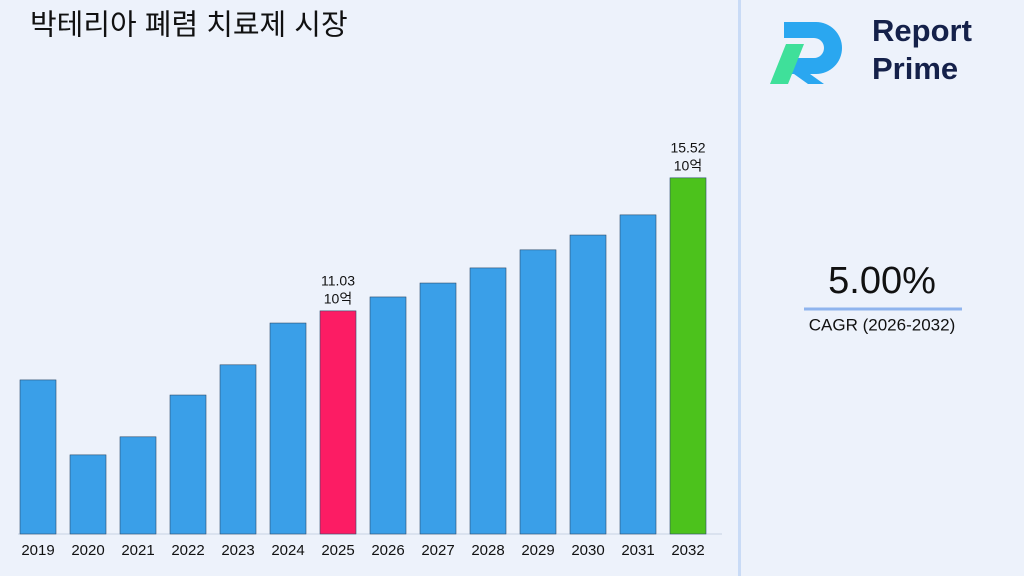 This screenshot has height=576, width=1024. I want to click on cagr-value: 5.00%, so click(882, 281).